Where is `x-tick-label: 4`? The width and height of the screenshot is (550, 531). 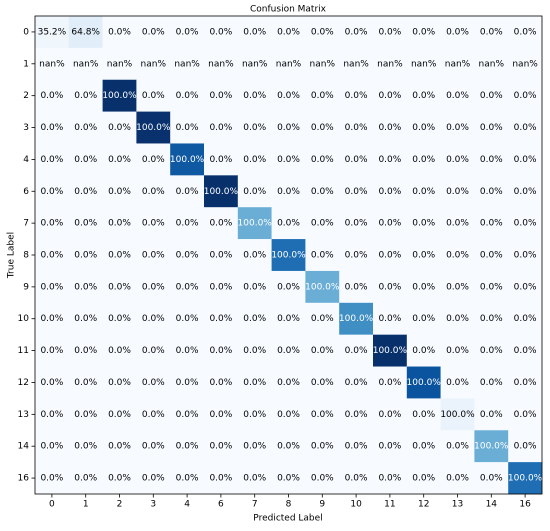
x-tick-label: 4 is located at coordinates (187, 505).